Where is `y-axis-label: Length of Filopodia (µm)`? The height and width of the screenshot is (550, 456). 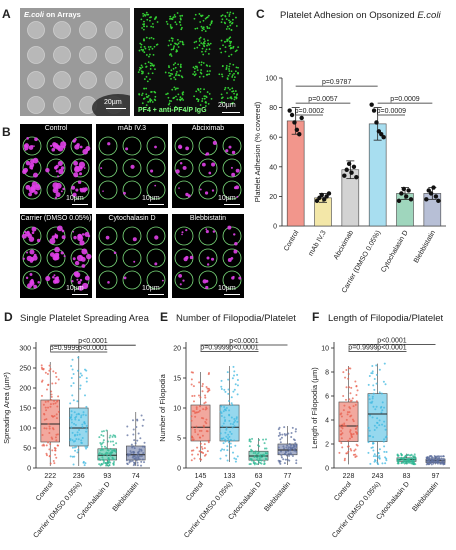 y-axis-label: Length of Filopodia (µm) is located at coordinates (314, 408).